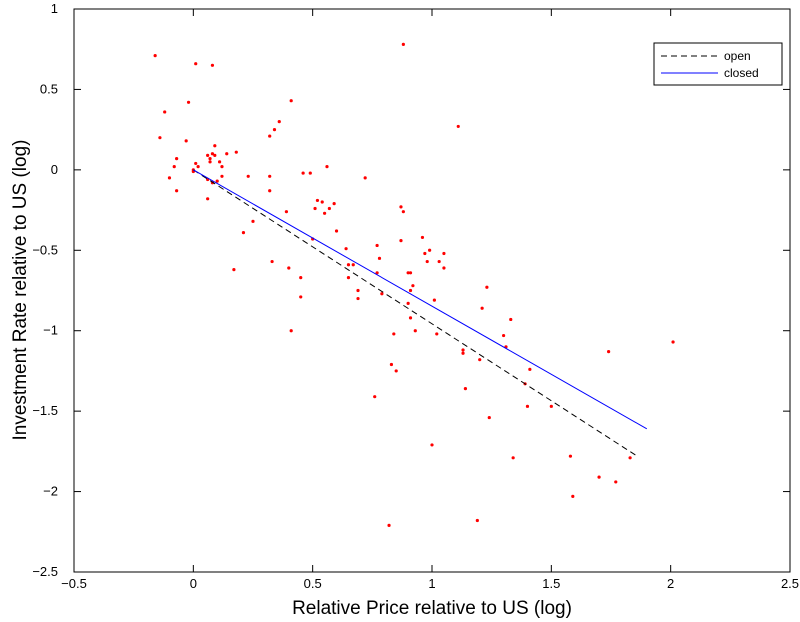 Image resolution: width=800 pixels, height=622 pixels. What do you see at coordinates (20, 290) in the screenshot?
I see `y-axis-label: Investment Rate relative to US (log)` at bounding box center [20, 290].